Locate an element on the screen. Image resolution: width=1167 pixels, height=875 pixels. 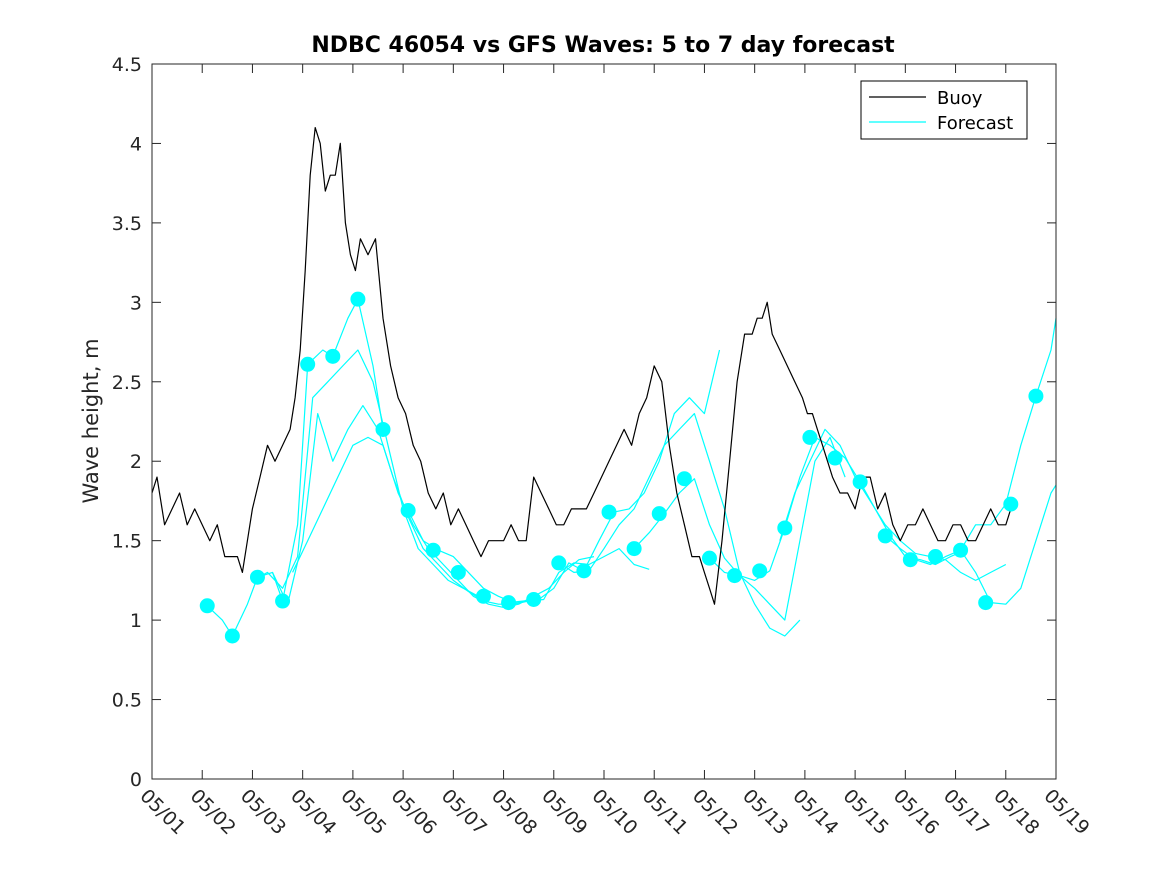
y-tick-label: 3.5 is located at coordinates (127, 224).